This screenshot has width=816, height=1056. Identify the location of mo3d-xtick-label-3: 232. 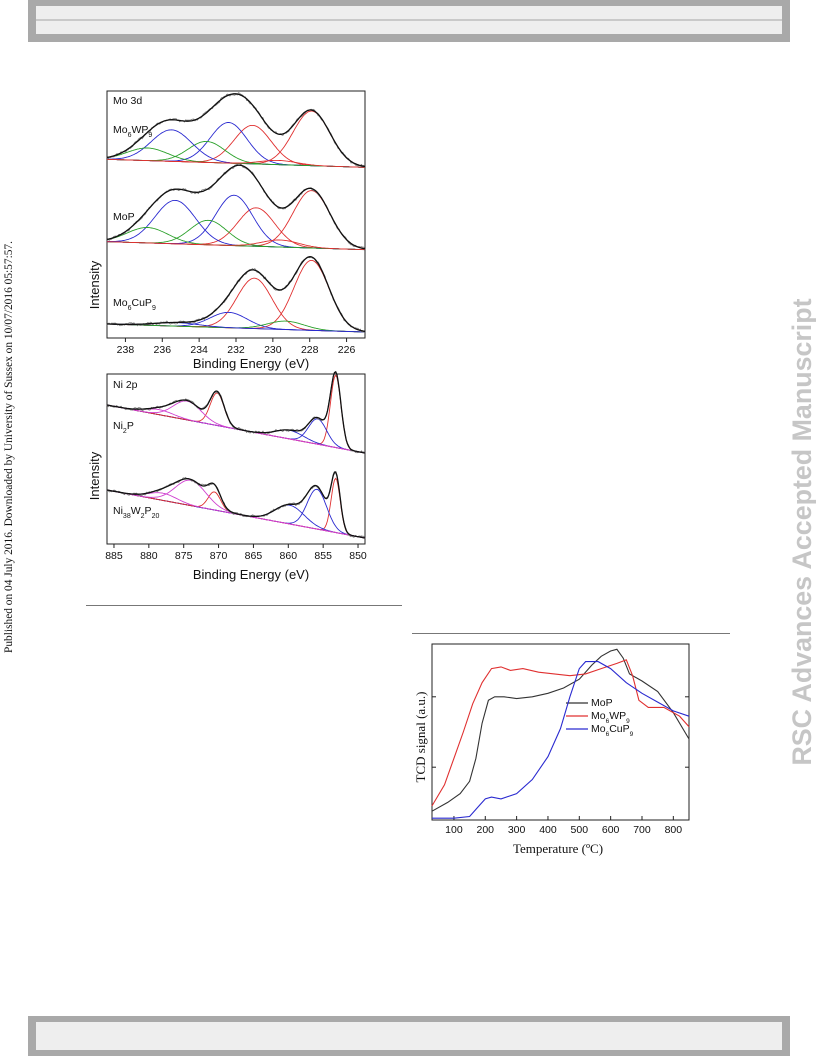
(236, 350).